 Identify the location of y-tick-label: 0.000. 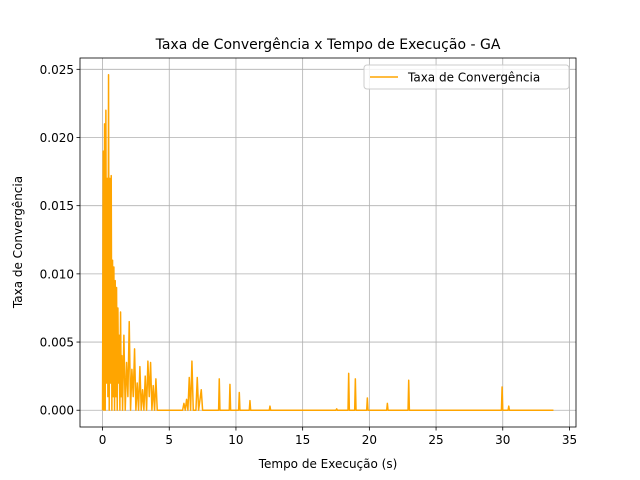
(57, 411).